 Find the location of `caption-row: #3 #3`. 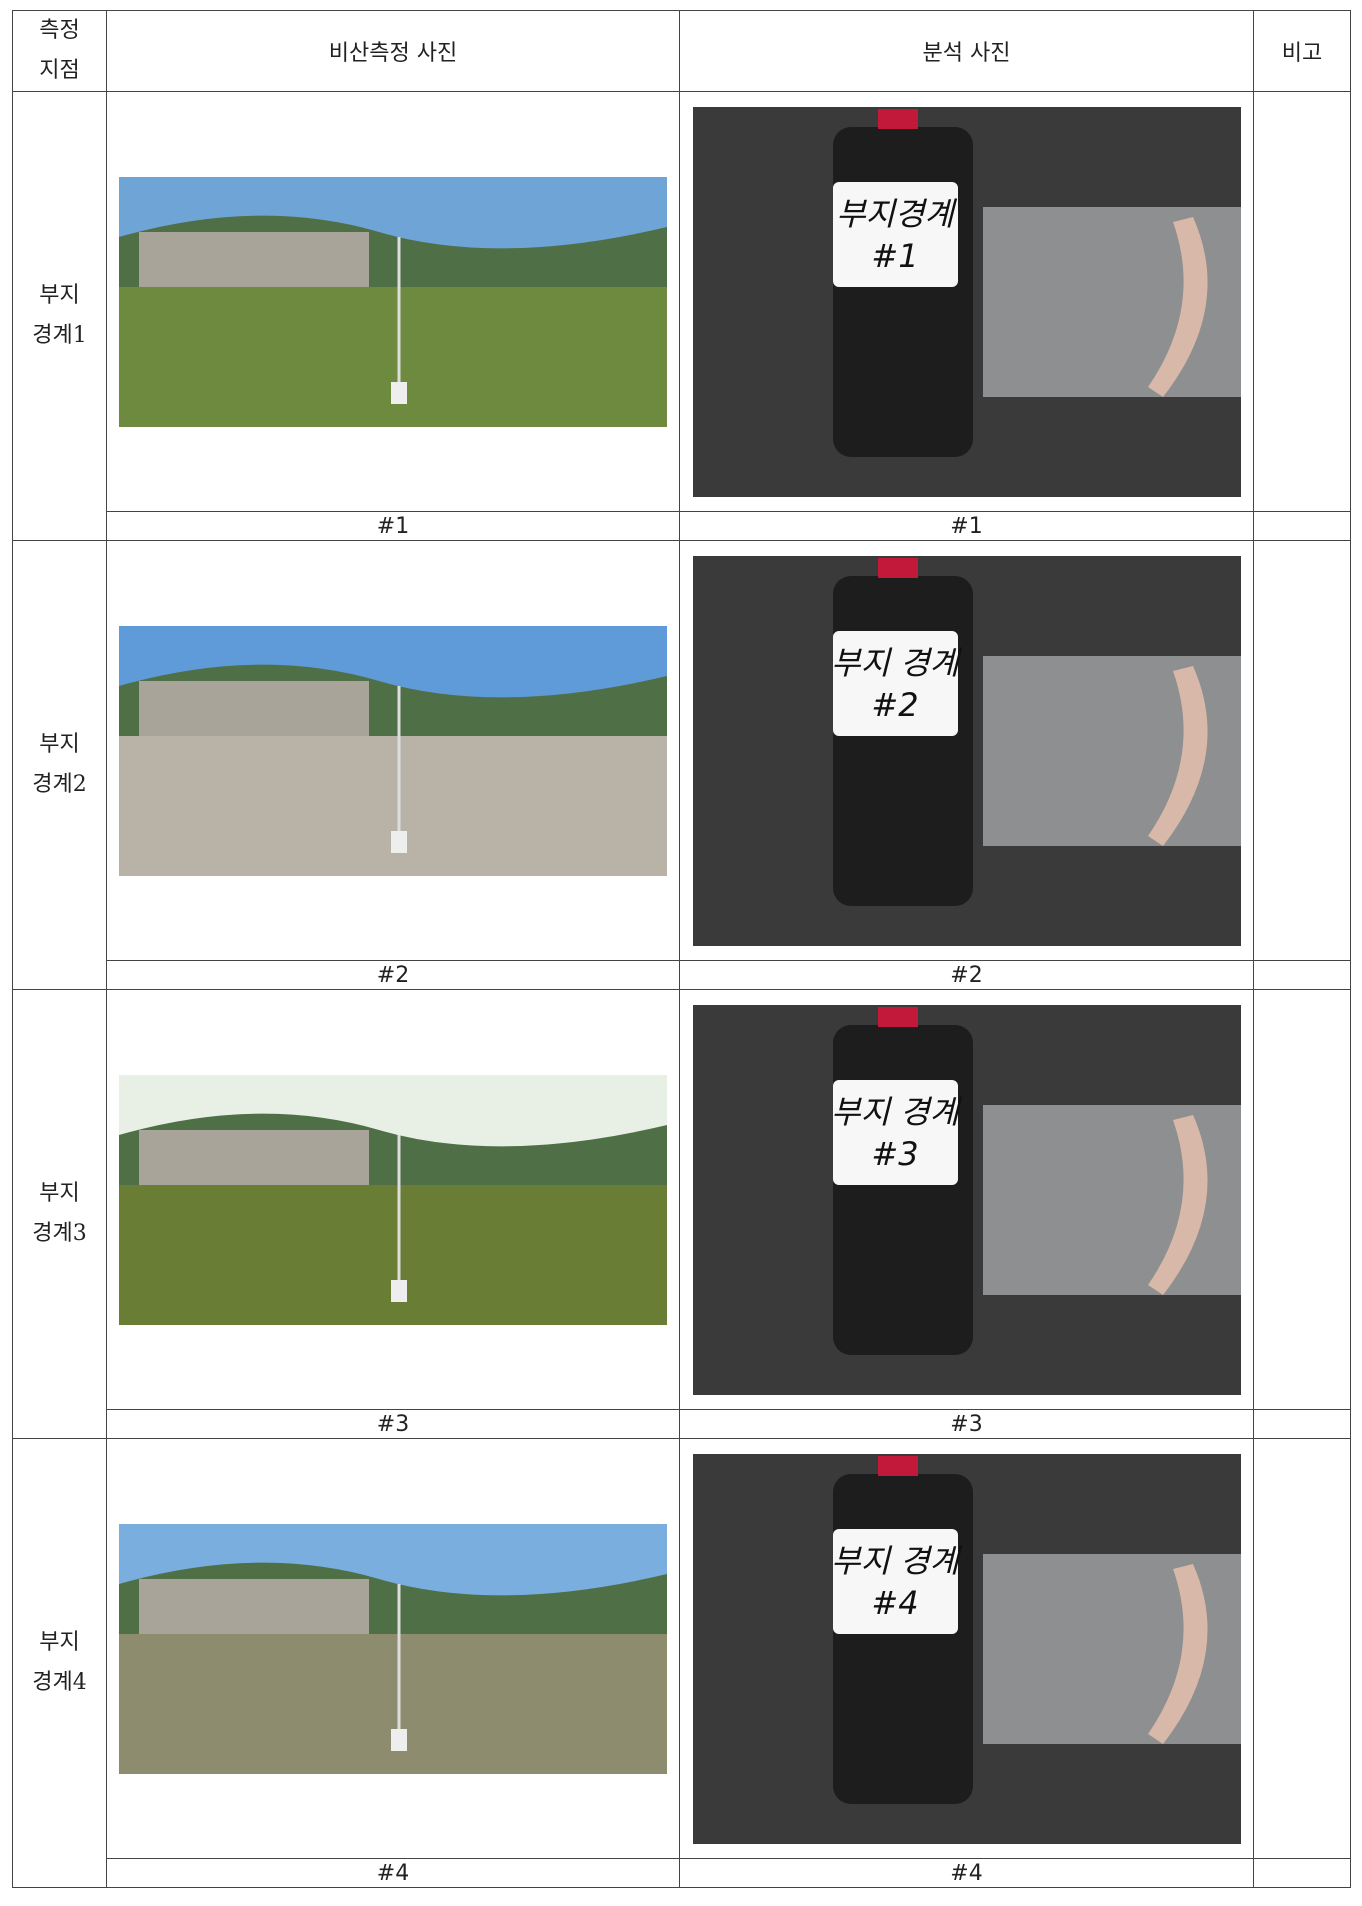

caption-row: #3 #3 is located at coordinates (682, 1424).